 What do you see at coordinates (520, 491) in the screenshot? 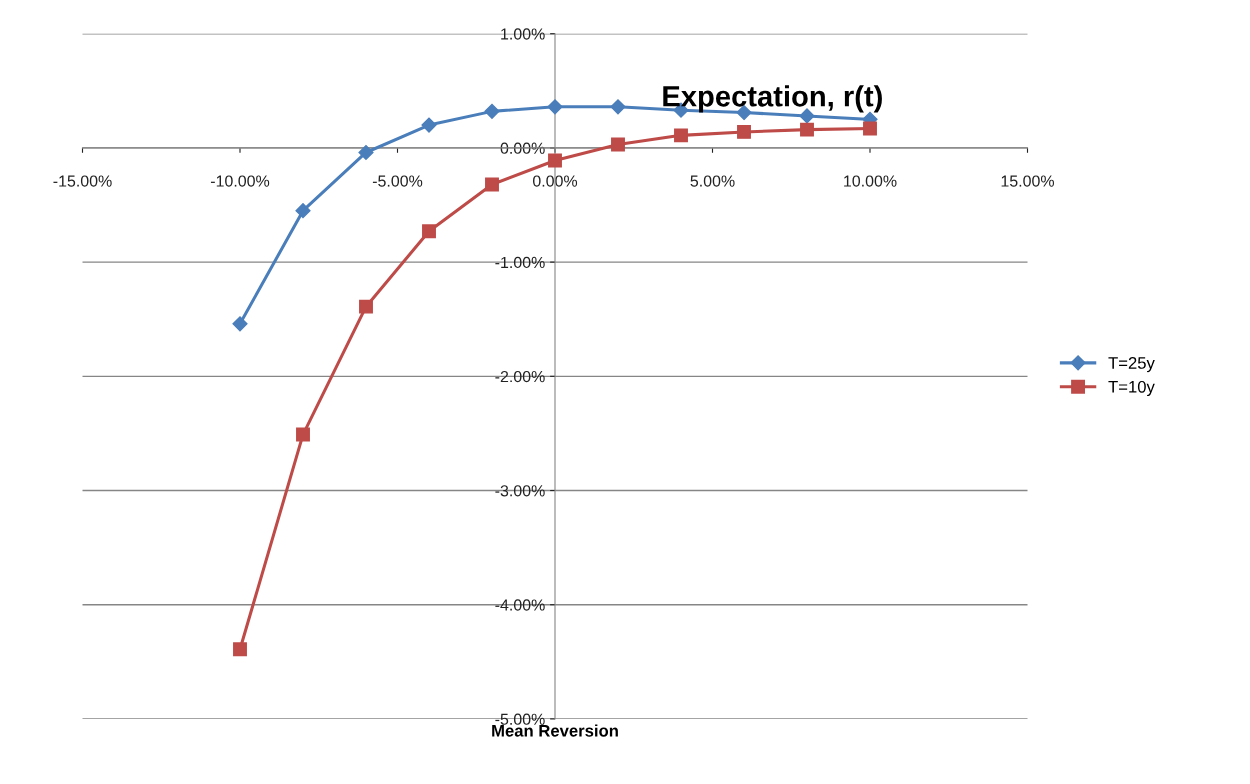
I see `y-tick-label: -3.00%` at bounding box center [520, 491].